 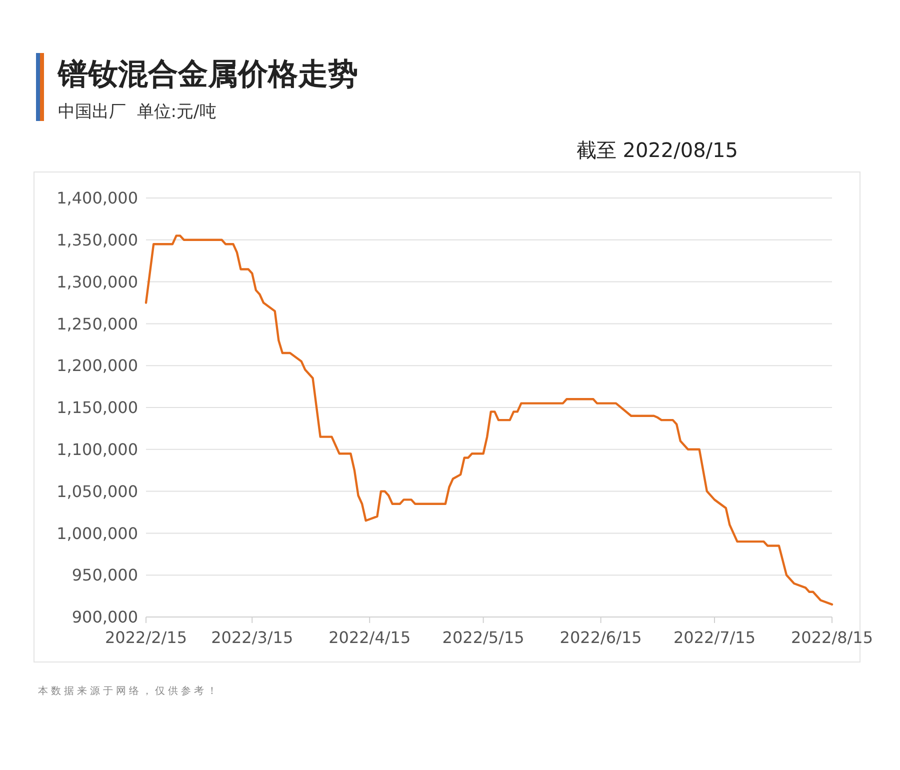 I want to click on y-tick-label: 1,200,000, so click(x=97, y=366).